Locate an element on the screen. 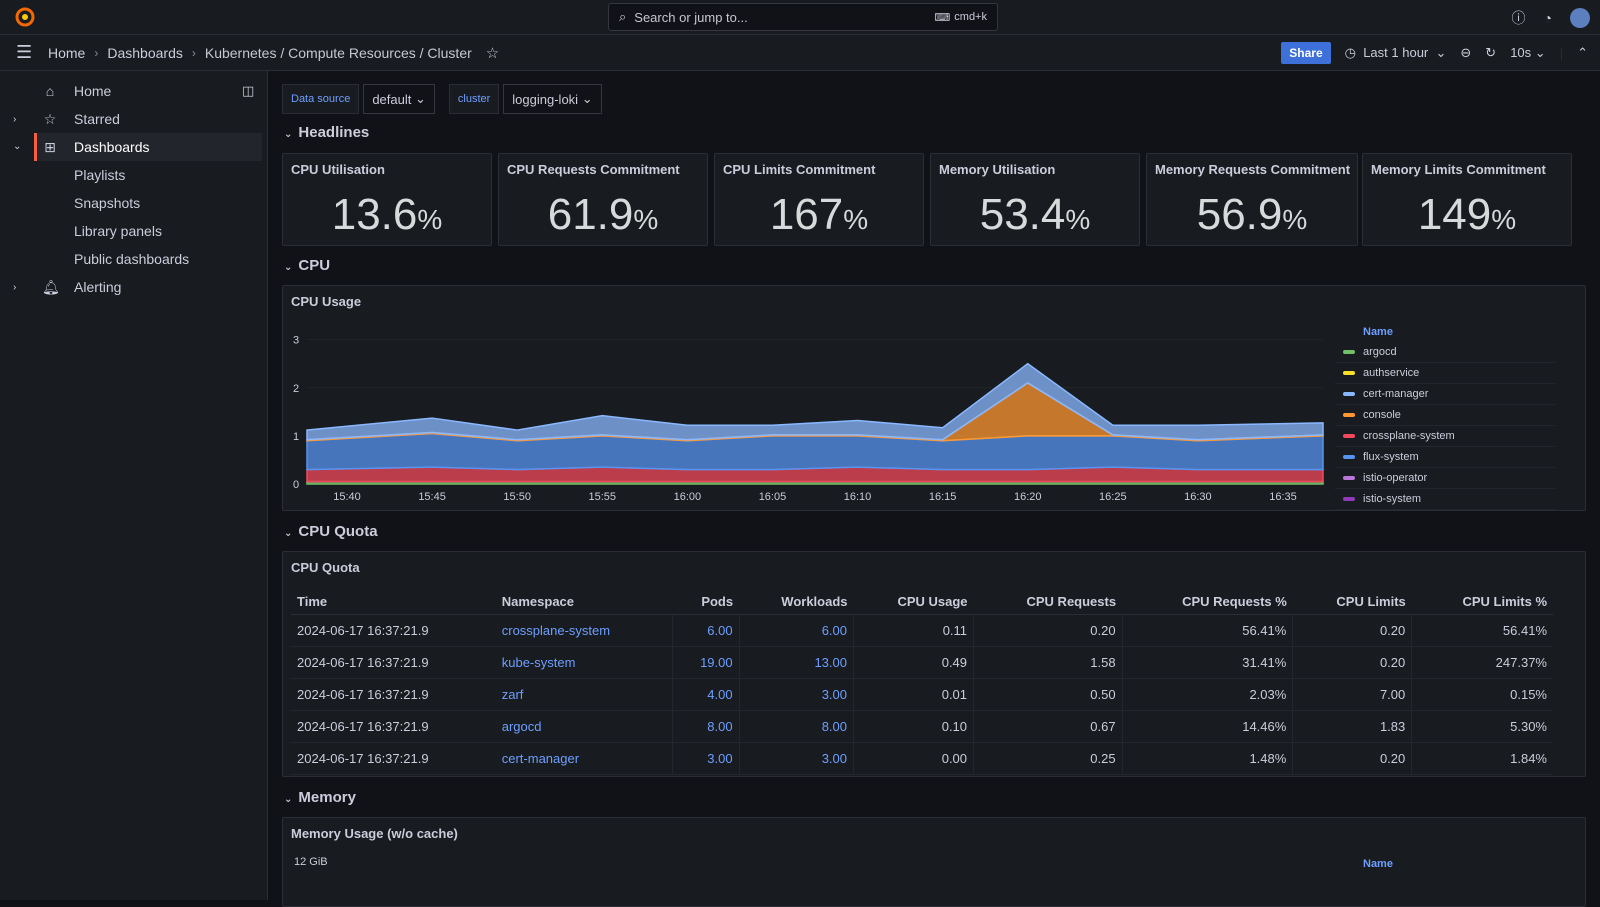  grafana-logo-icon is located at coordinates (25, 17).